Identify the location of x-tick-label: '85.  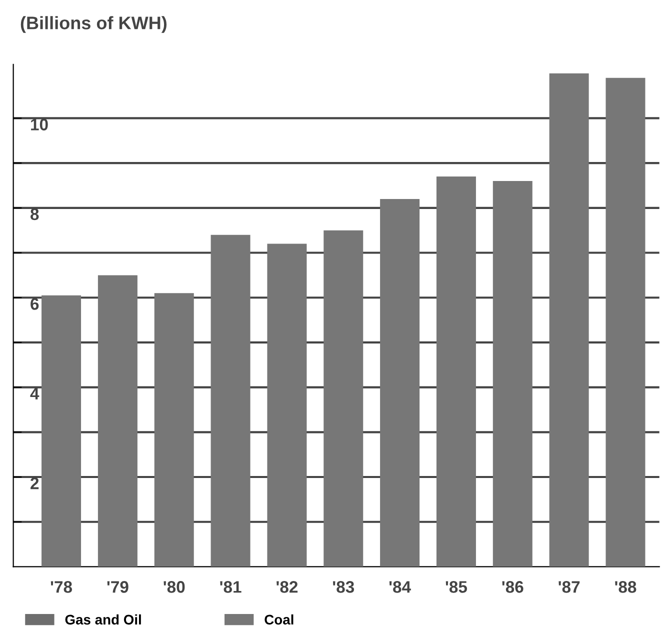
(457, 587).